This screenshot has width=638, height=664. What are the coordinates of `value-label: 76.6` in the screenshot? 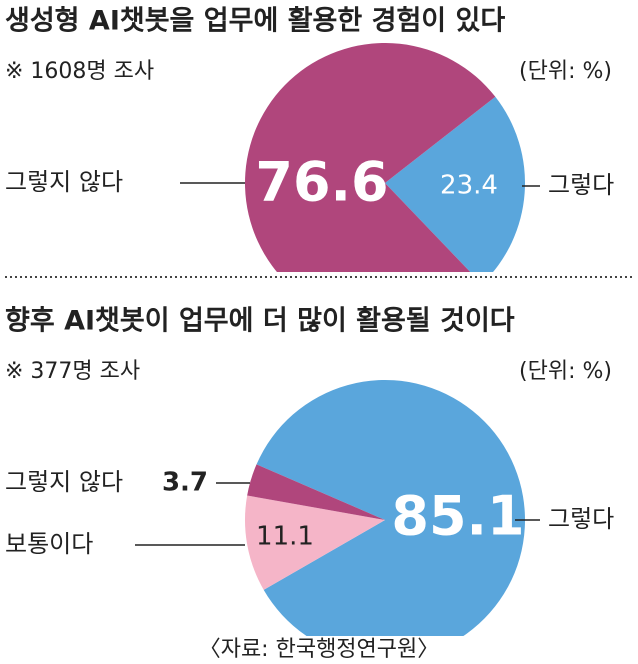 It's located at (321, 182).